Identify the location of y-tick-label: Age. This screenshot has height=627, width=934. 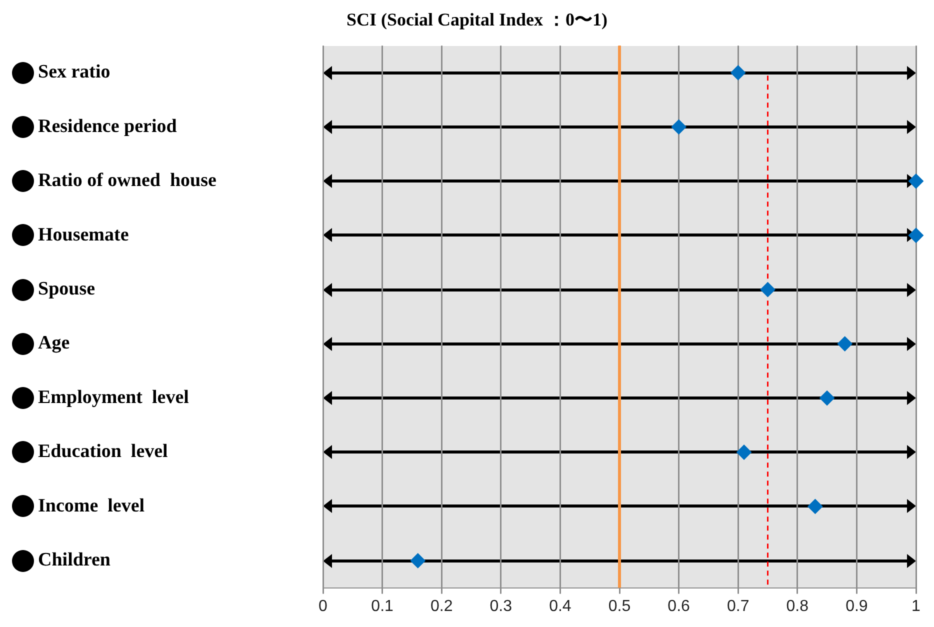
(54, 343).